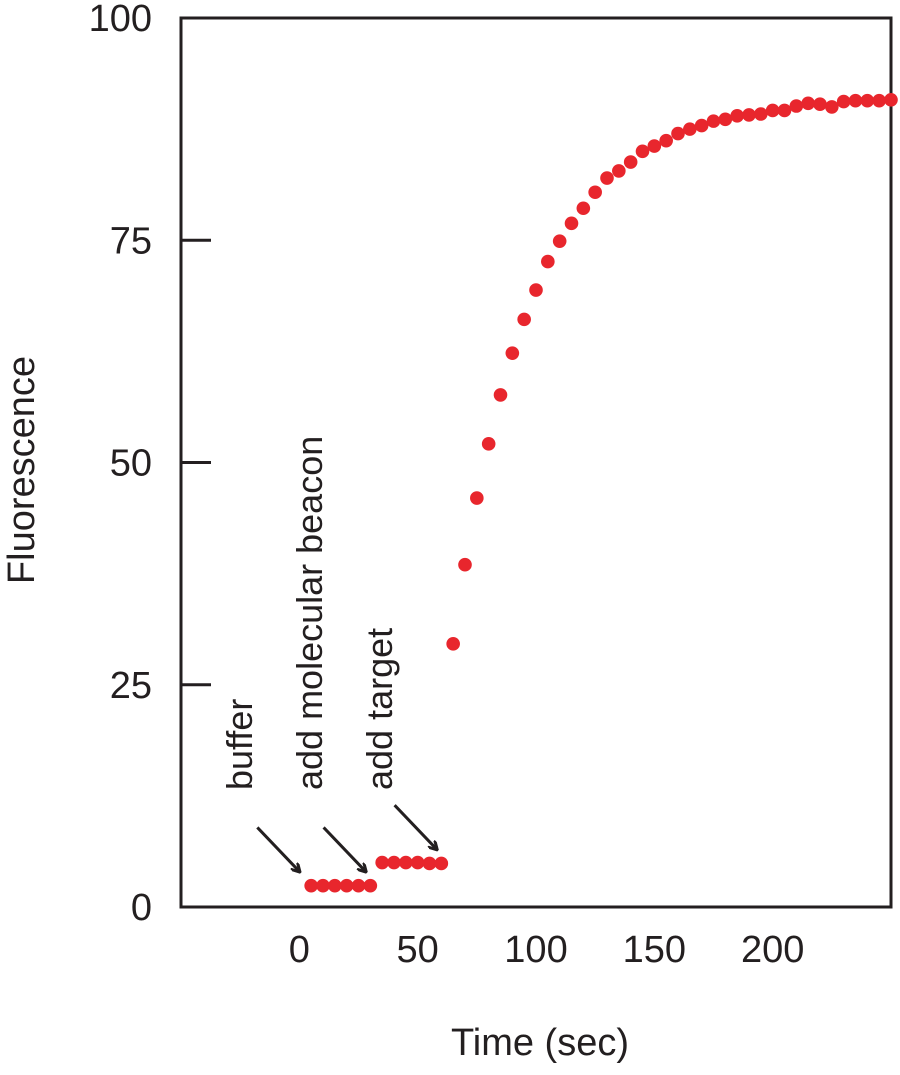  Describe the element at coordinates (120, 20) in the screenshot. I see `y-tick-label: 100` at that location.